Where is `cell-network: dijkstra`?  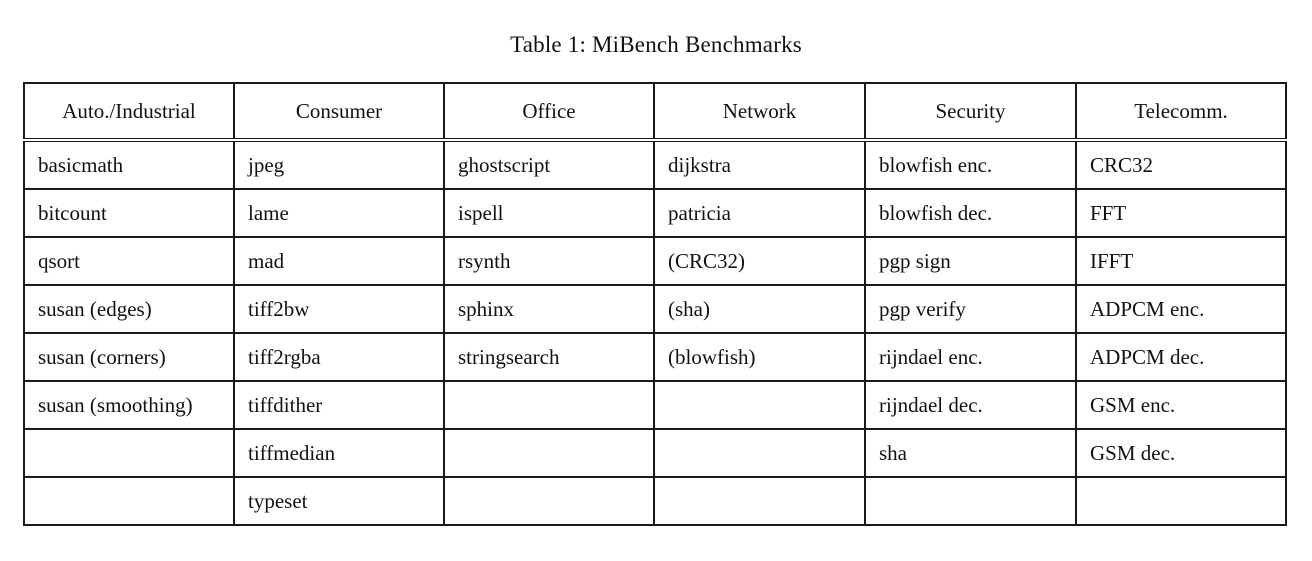 cell-network: dijkstra is located at coordinates (759, 164).